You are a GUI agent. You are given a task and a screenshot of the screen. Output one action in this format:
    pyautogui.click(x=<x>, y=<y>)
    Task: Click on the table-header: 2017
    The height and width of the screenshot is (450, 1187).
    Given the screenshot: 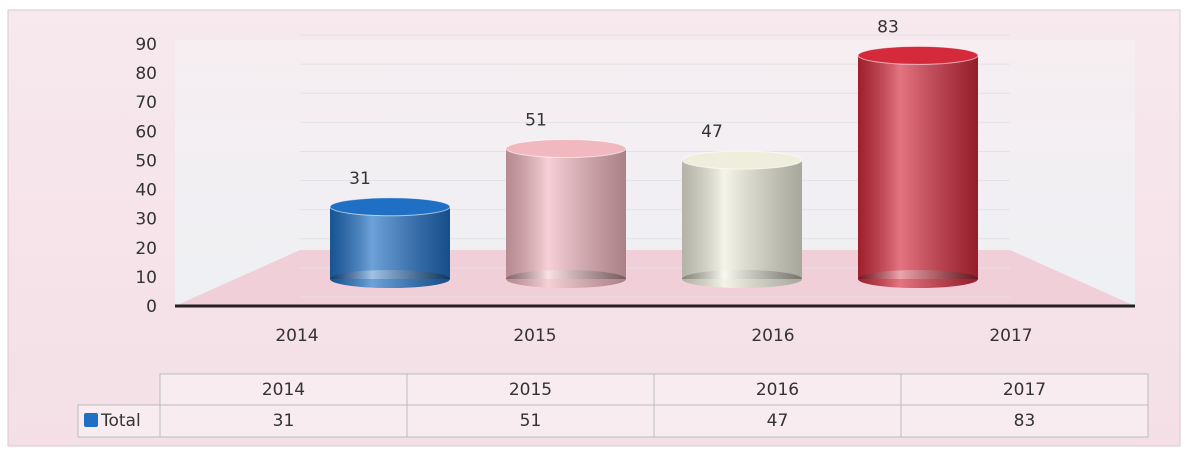 What is the action you would take?
    pyautogui.click(x=1024, y=390)
    